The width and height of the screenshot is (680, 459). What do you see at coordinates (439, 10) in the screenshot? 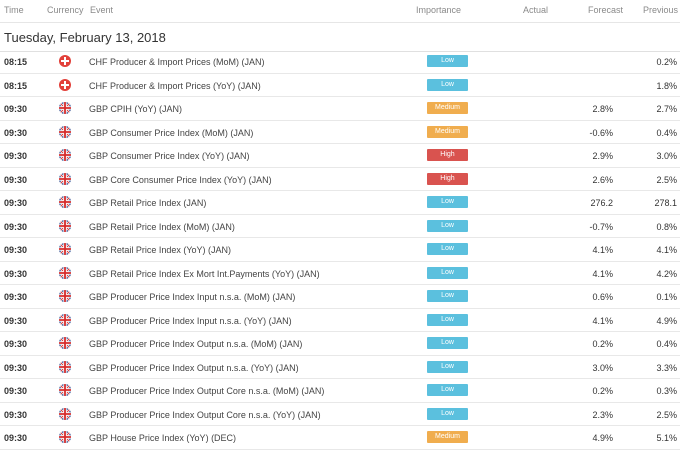
I see `header-importance: Importance` at bounding box center [439, 10].